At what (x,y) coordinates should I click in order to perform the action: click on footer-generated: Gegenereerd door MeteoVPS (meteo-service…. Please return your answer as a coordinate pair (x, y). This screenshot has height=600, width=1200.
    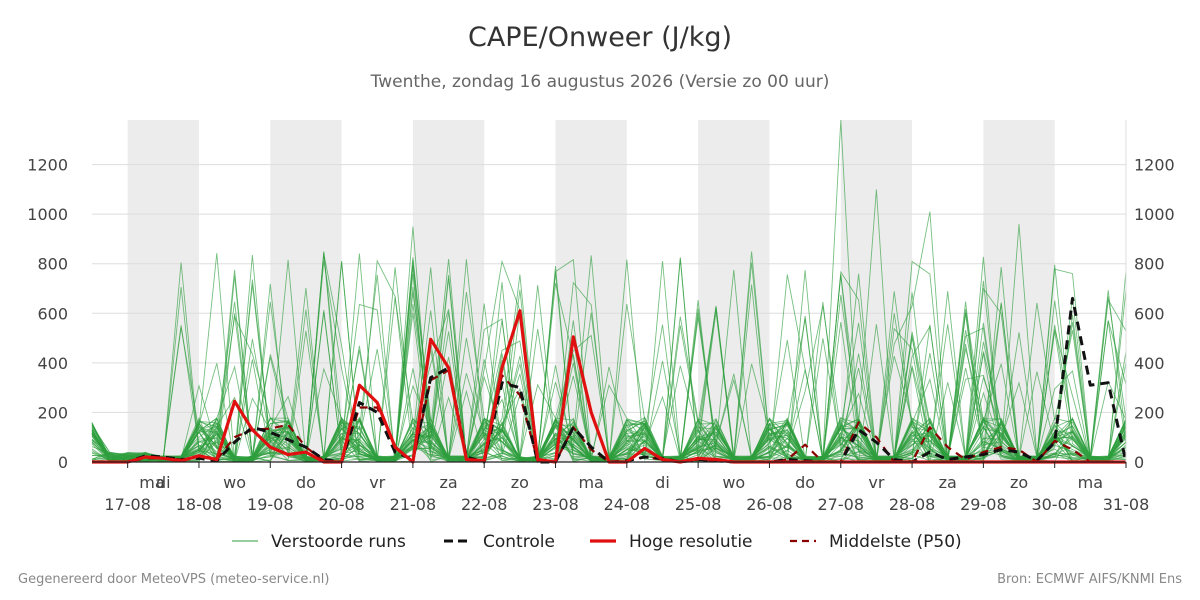
    Looking at the image, I should click on (174, 579).